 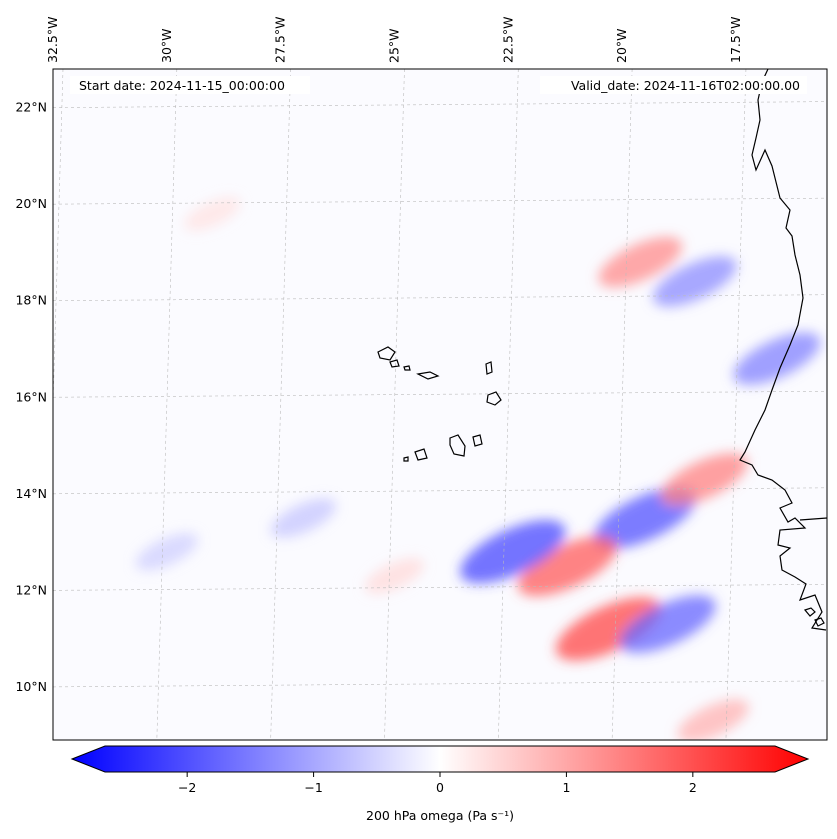 What do you see at coordinates (52, 40) in the screenshot?
I see `longitude-label: 32.5°W` at bounding box center [52, 40].